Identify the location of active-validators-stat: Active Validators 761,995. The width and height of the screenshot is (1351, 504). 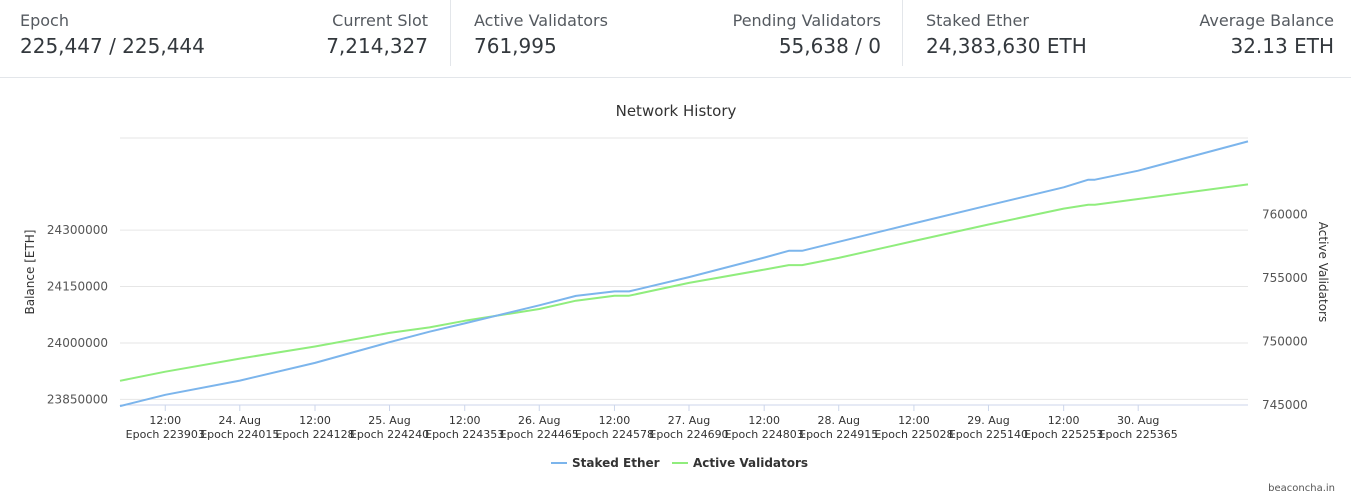
(541, 34).